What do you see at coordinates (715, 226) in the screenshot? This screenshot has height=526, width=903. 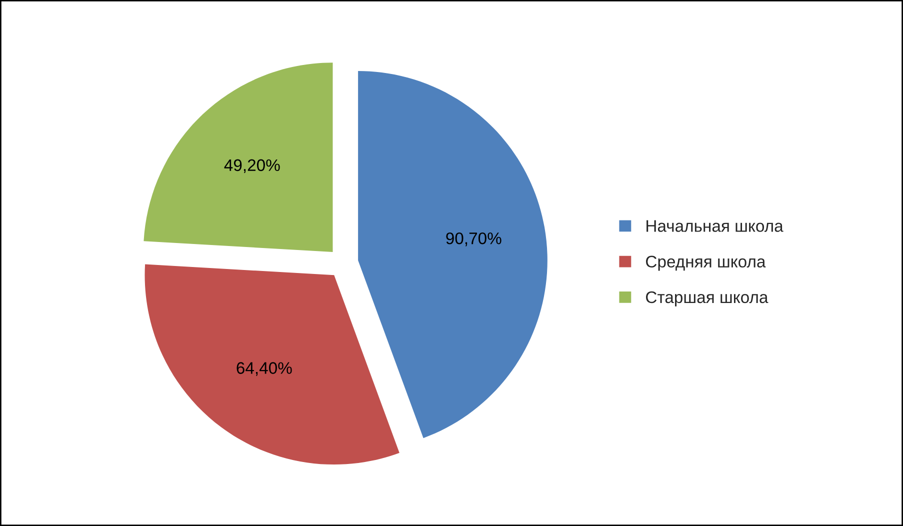 I see `legend-label: Начальная школа` at bounding box center [715, 226].